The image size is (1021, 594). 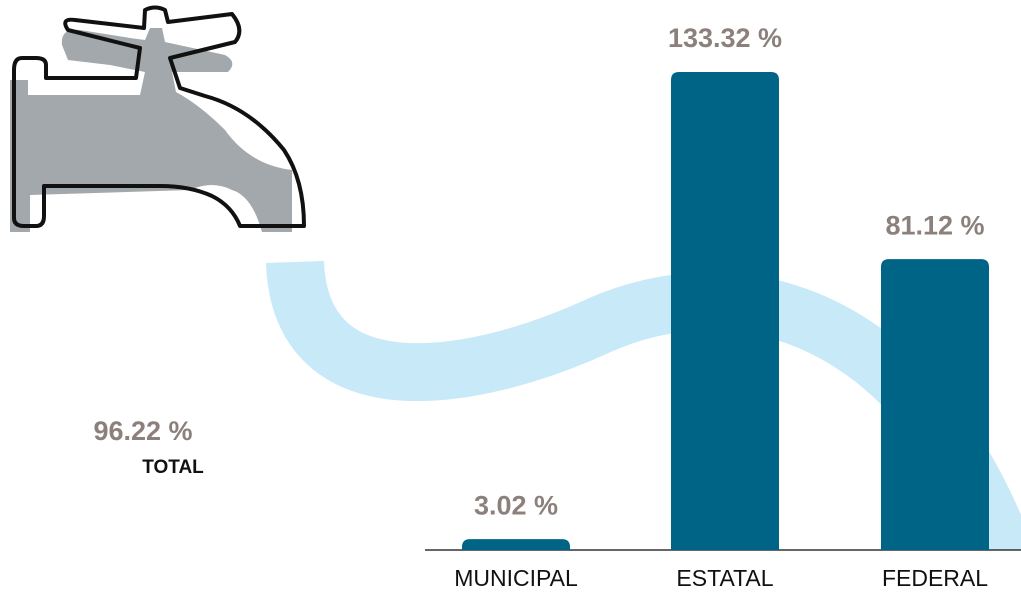 I want to click on total-value: 96.22 %, so click(x=142, y=431).